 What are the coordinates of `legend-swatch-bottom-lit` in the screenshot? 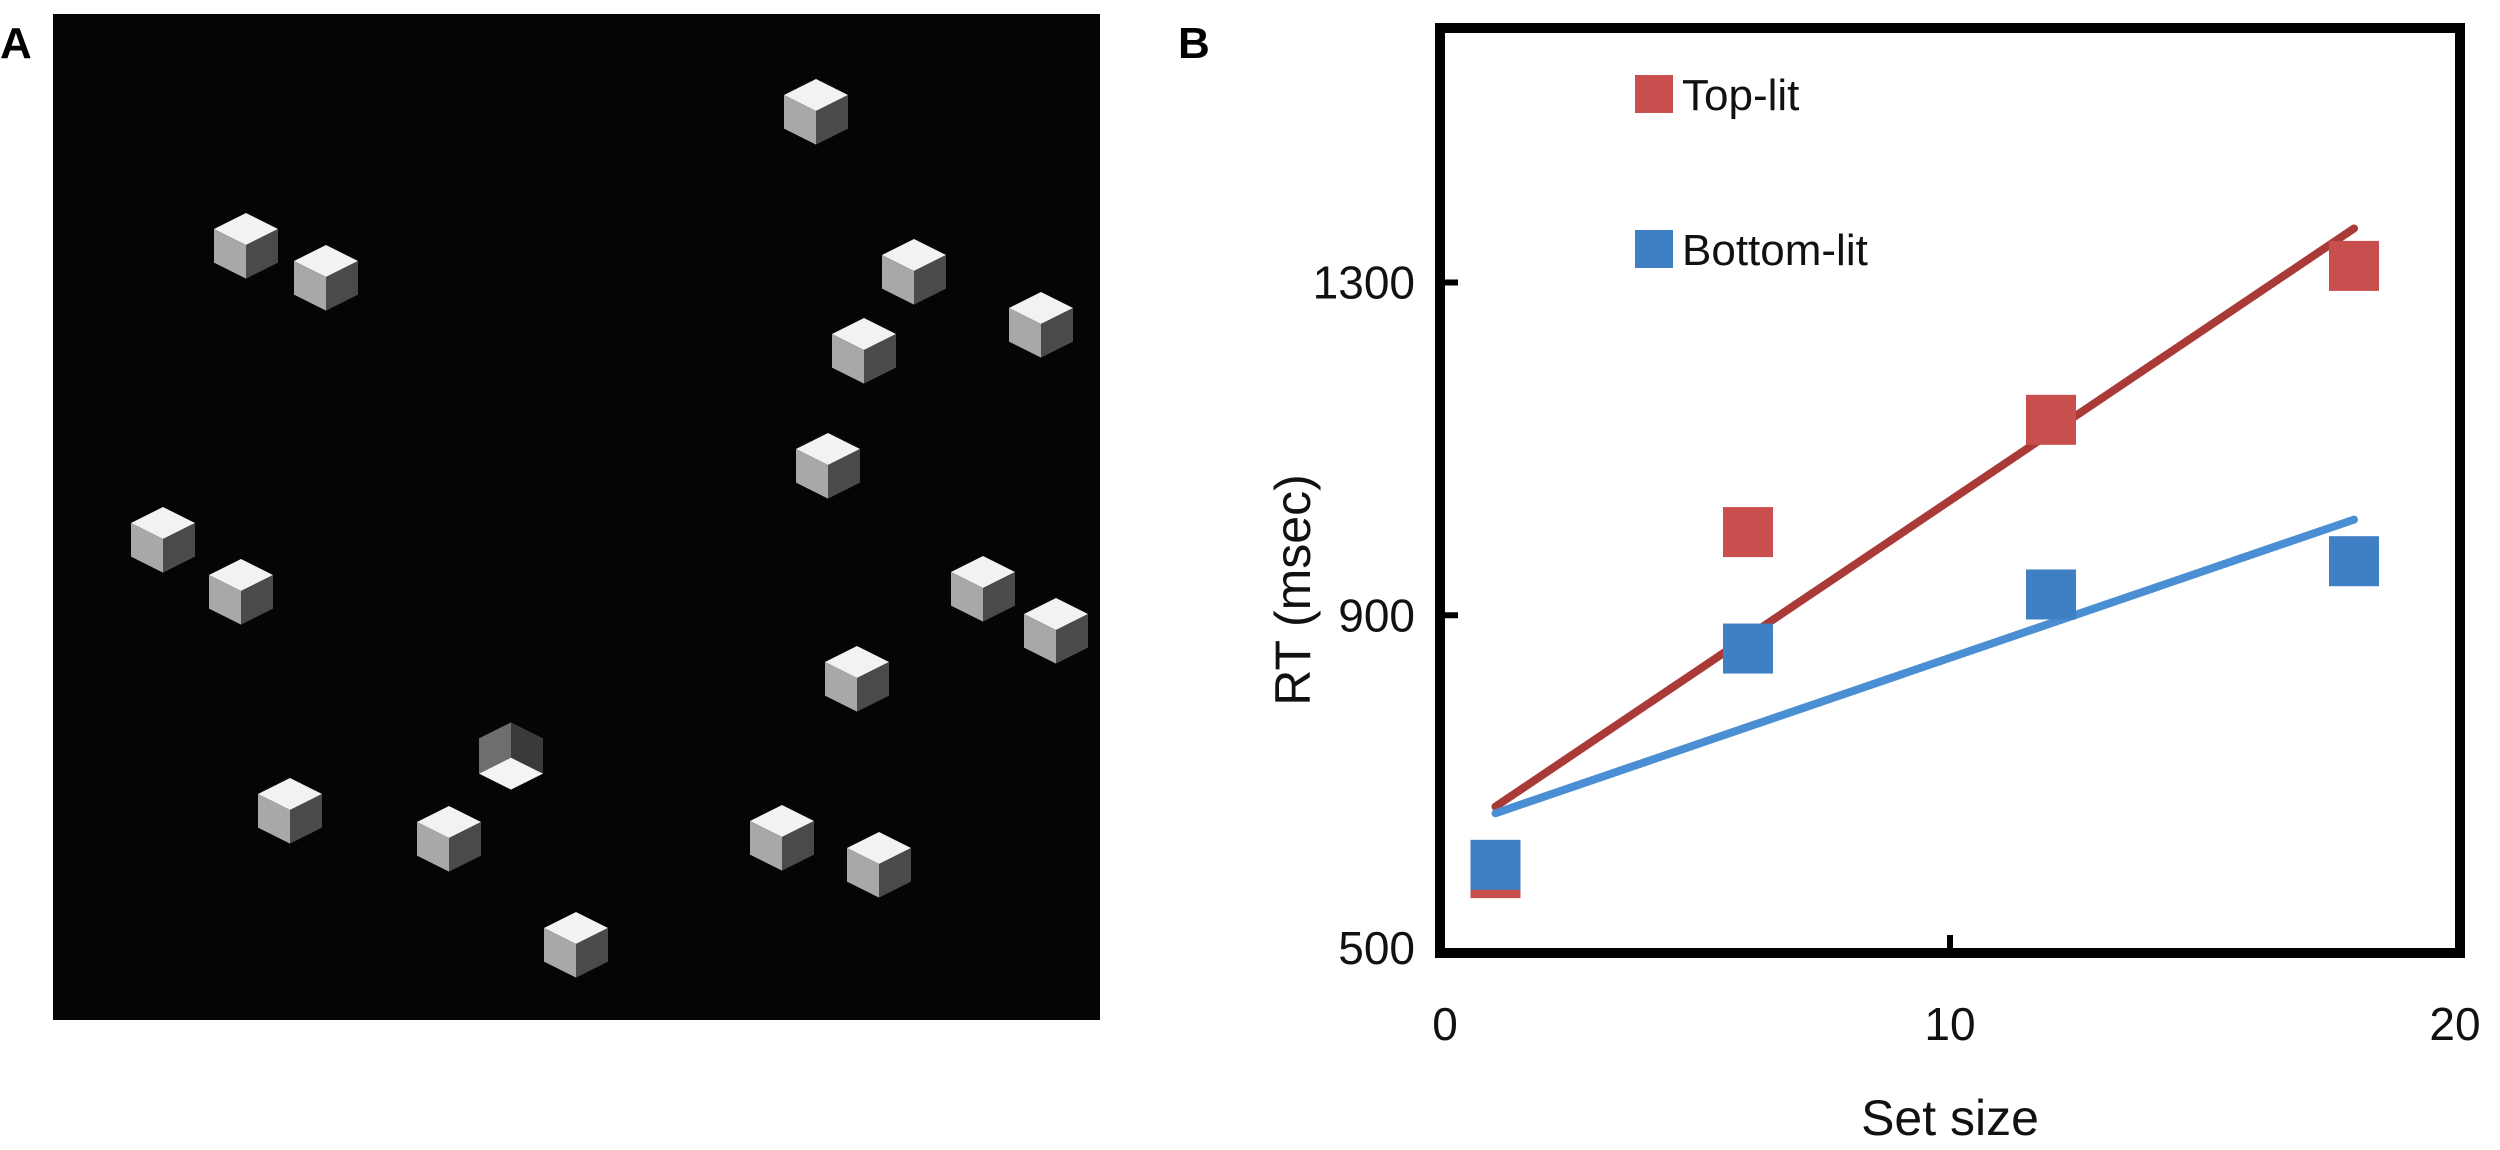 It's located at (1654, 249).